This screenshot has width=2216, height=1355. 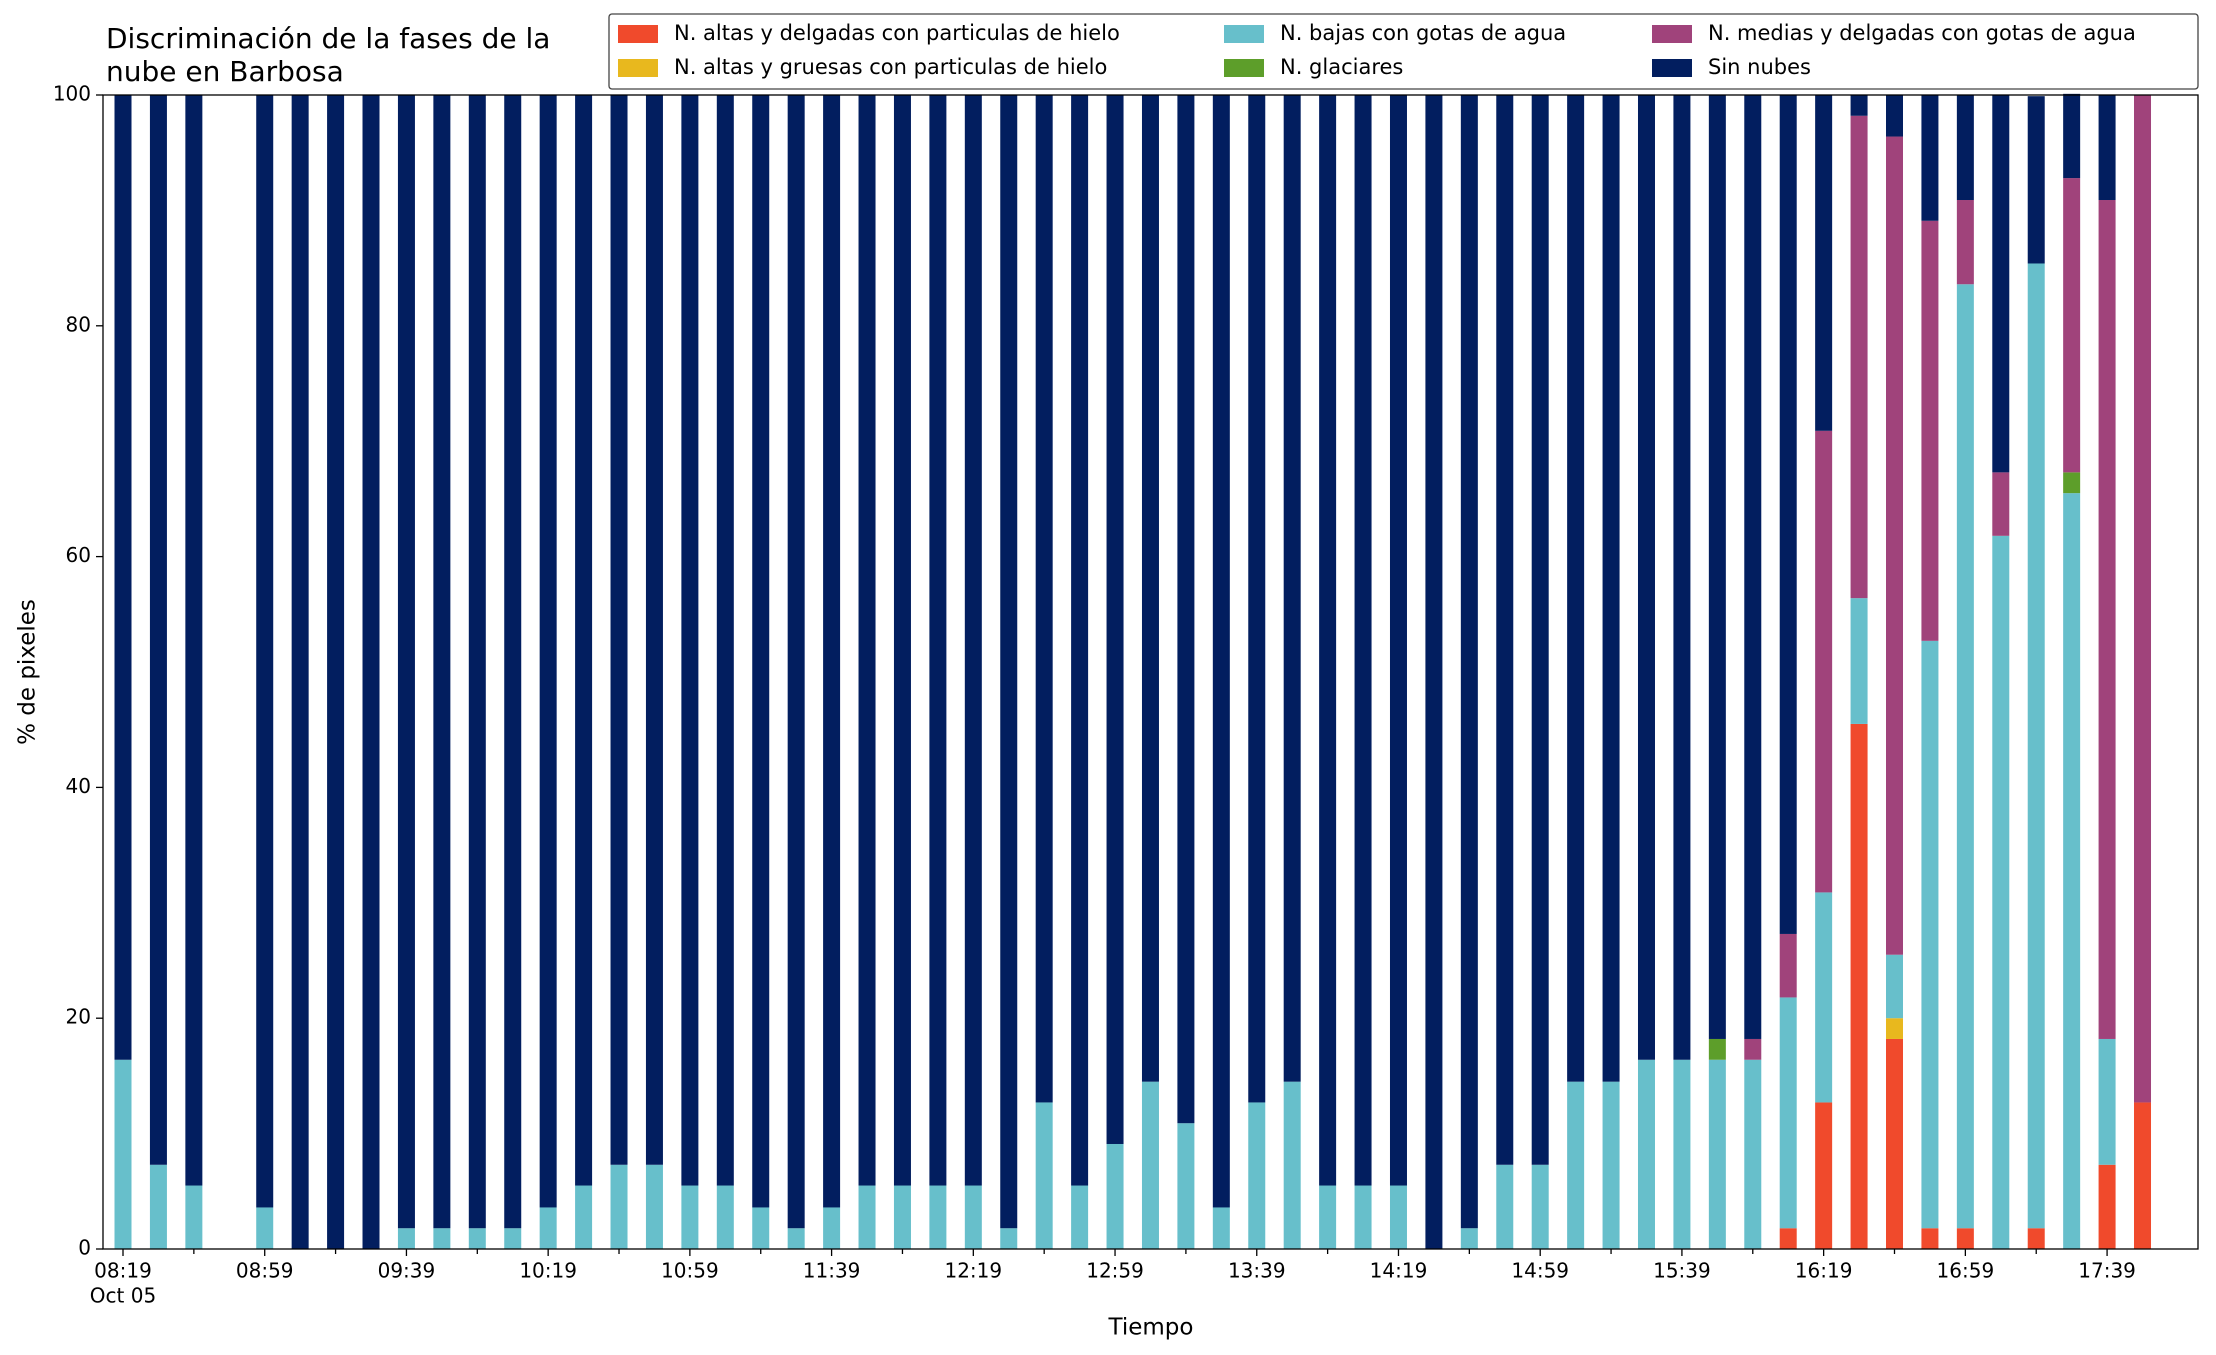 I want to click on y-tick-label: 0, so click(x=84, y=1248).